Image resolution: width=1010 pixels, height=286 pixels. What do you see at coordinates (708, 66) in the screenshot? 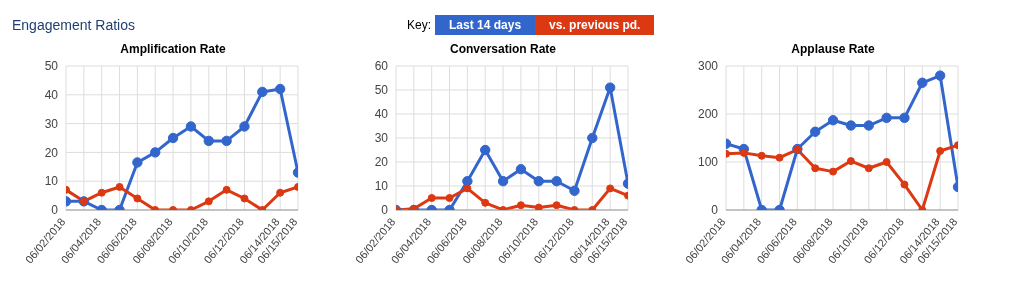
I see `y-tick-label: 300` at bounding box center [708, 66].